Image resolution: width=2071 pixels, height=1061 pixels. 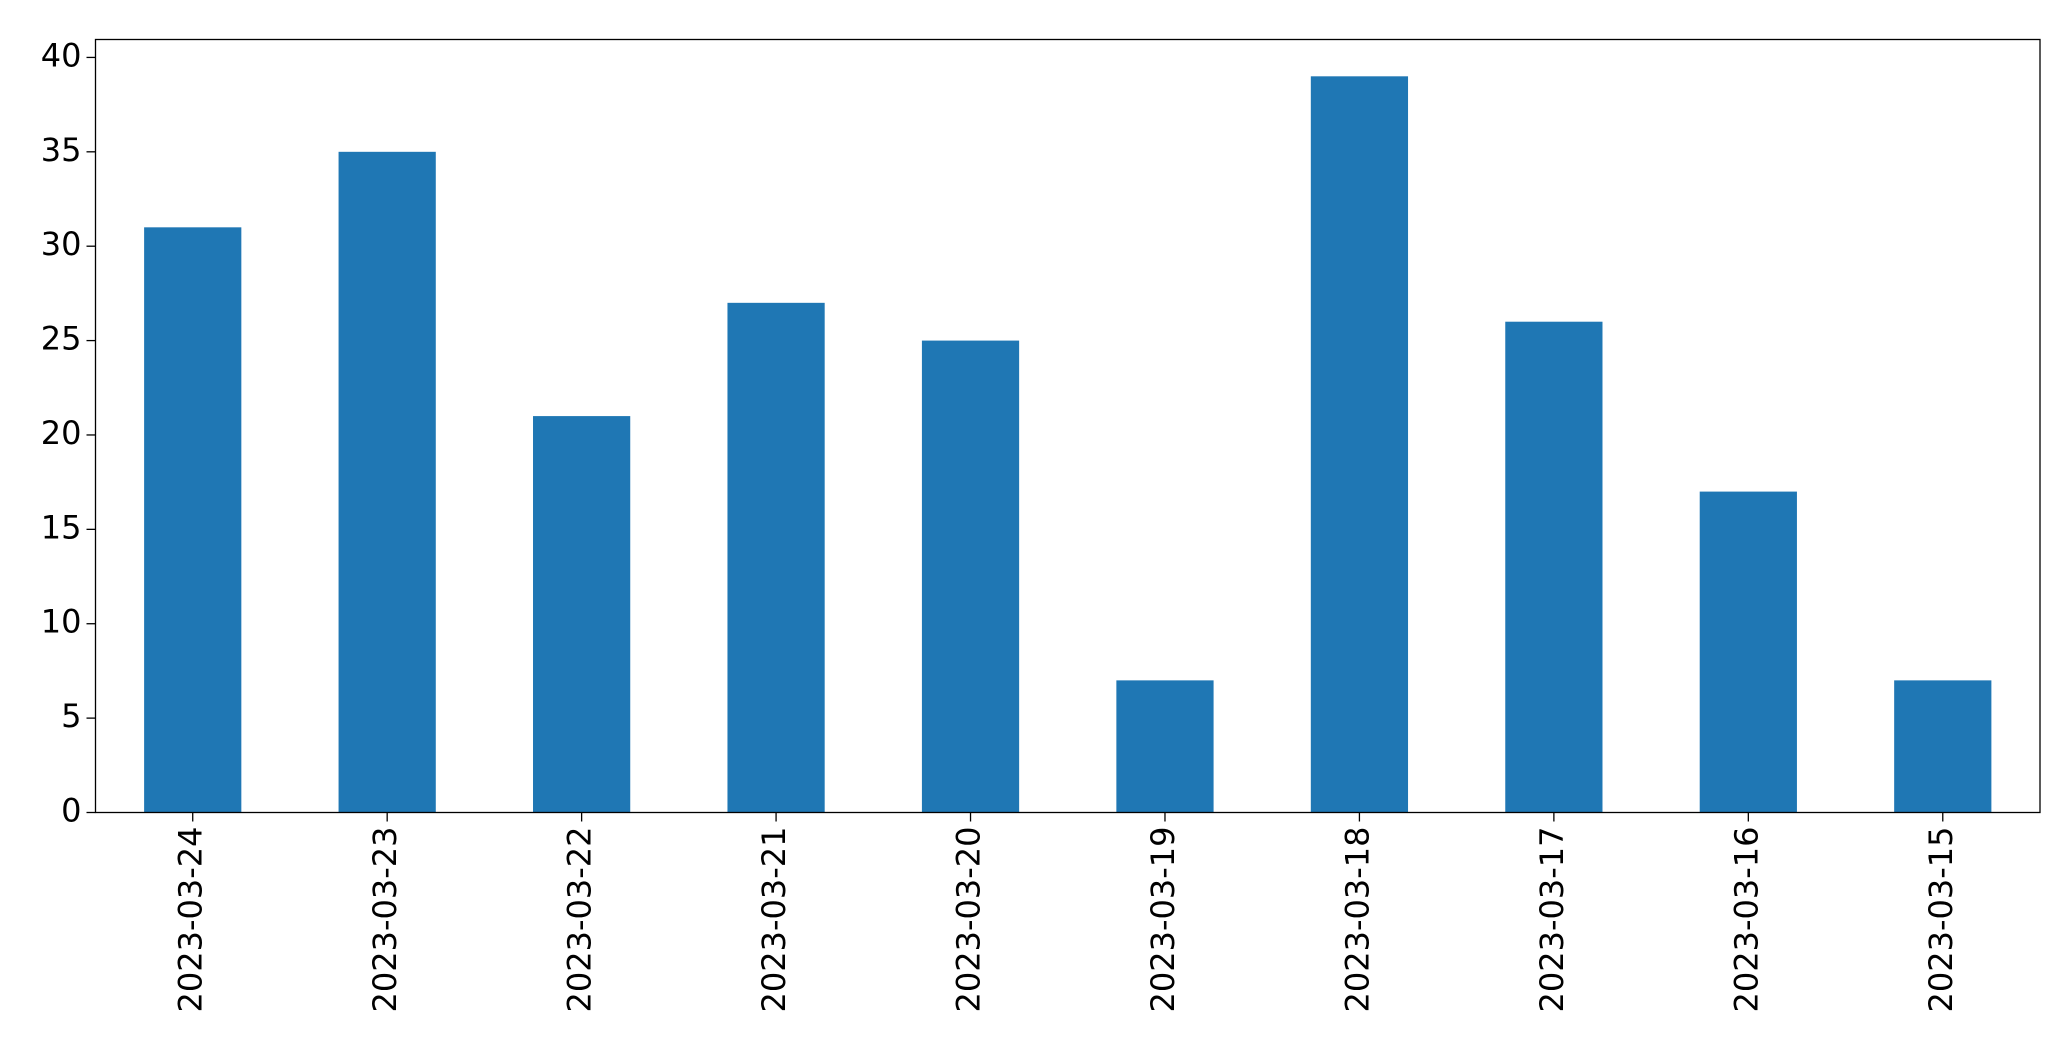 I want to click on y-tick-label: 5, so click(x=71, y=716).